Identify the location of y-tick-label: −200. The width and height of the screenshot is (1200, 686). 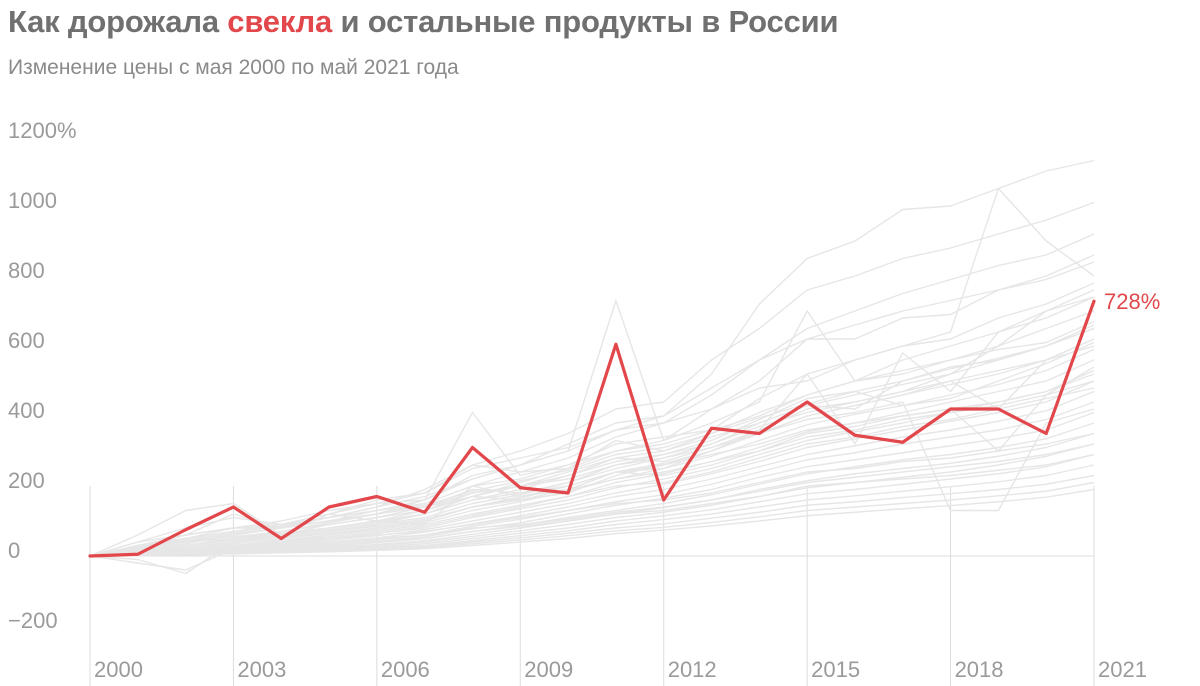
(33, 620).